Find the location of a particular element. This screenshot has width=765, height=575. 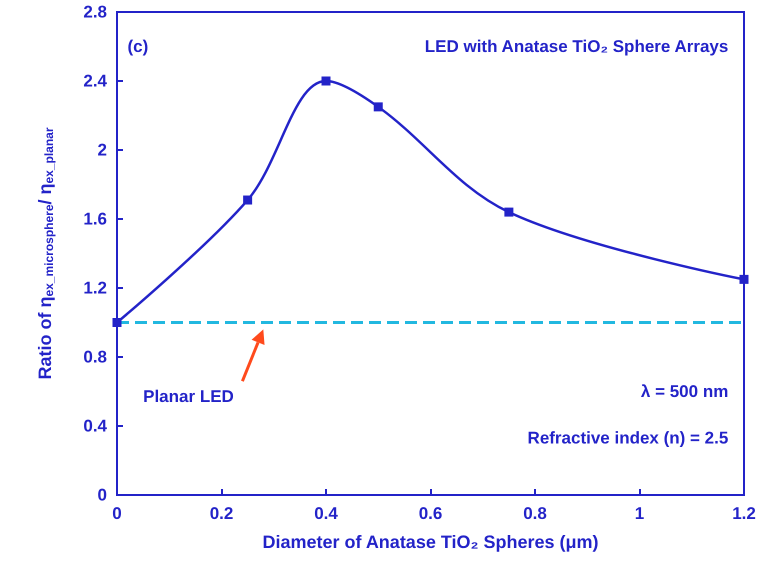

y-tick-label: 2.8 is located at coordinates (95, 12).